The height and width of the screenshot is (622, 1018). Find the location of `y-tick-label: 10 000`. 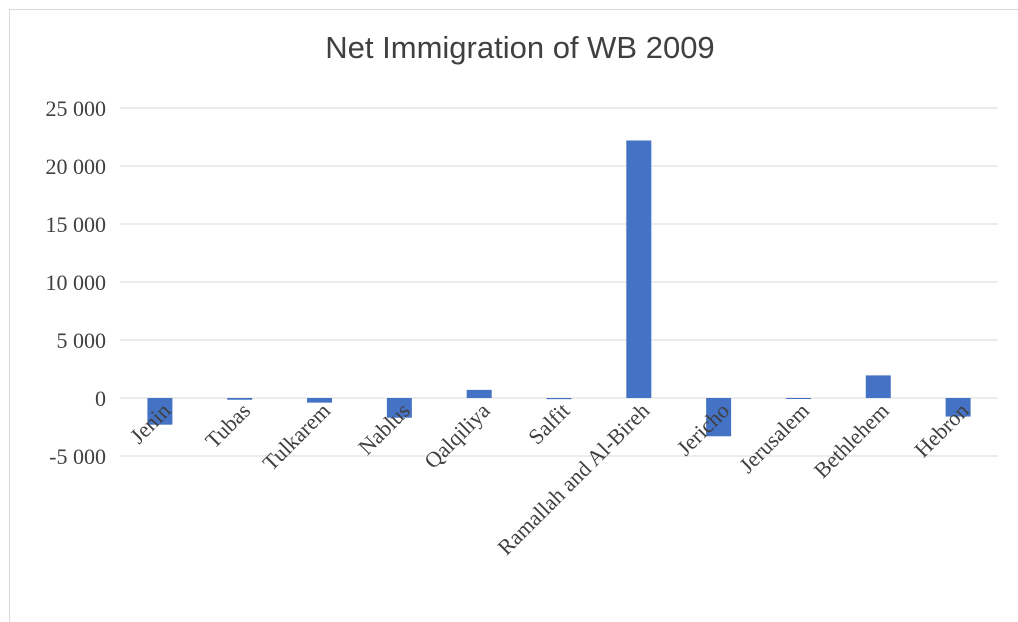

y-tick-label: 10 000 is located at coordinates (76, 282).